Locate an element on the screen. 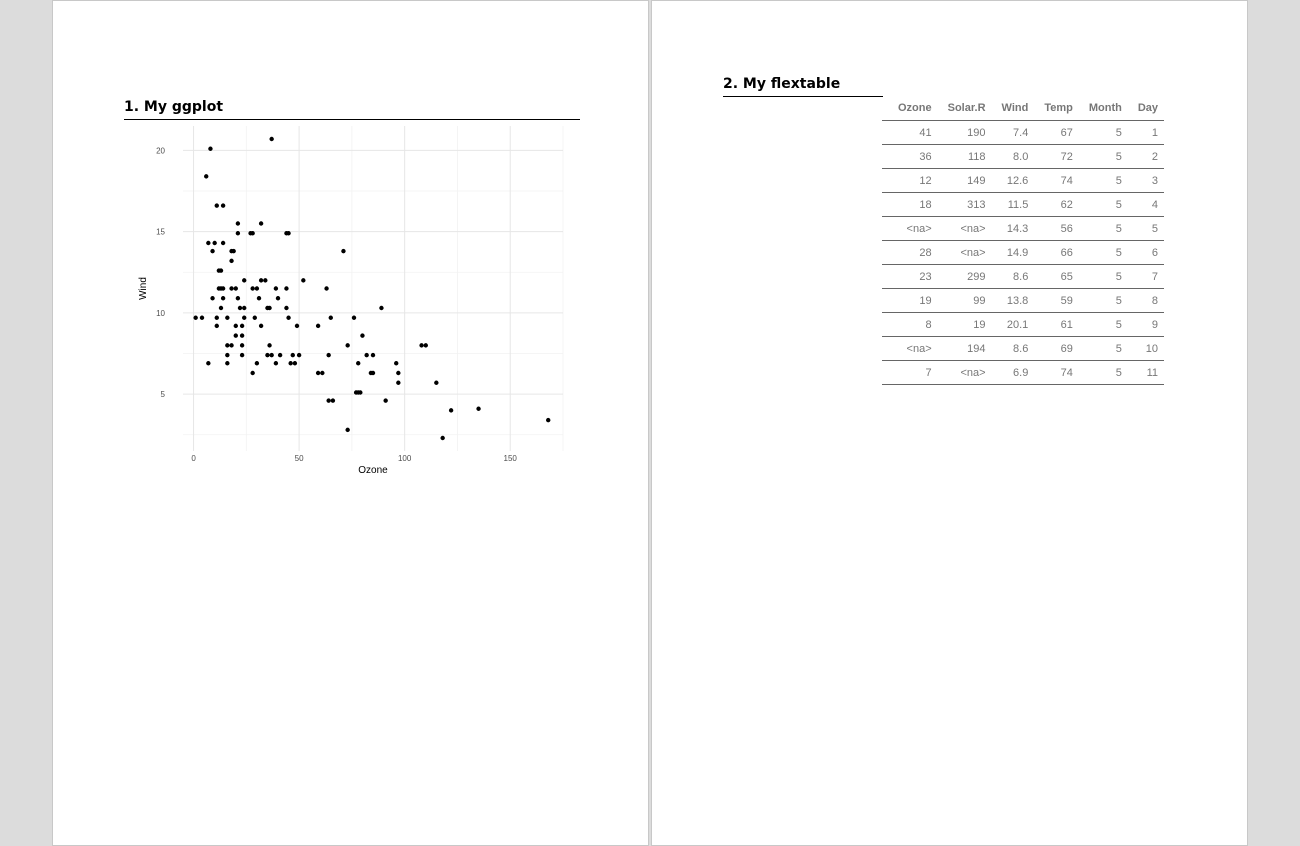 This screenshot has width=1300, height=846. table-cell: 72 is located at coordinates (1058, 156).